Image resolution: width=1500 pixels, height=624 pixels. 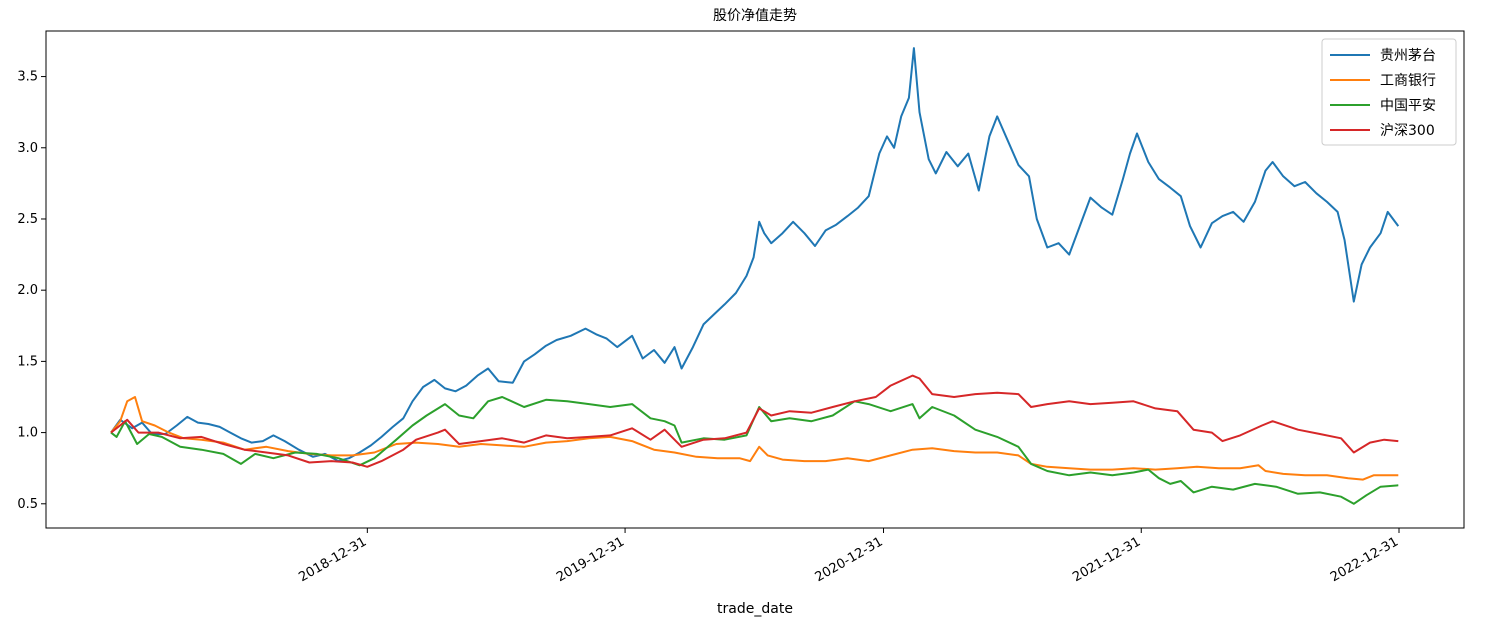 What do you see at coordinates (27, 433) in the screenshot?
I see `y-tick-label: 1.0` at bounding box center [27, 433].